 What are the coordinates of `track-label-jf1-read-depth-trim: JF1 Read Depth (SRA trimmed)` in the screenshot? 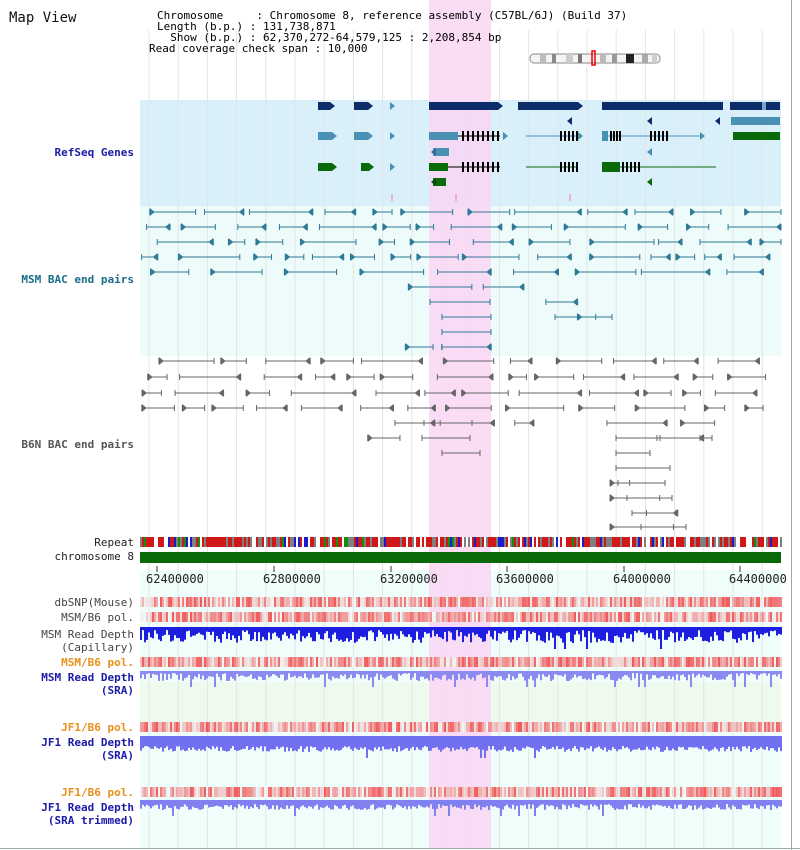 It's located at (72, 814).